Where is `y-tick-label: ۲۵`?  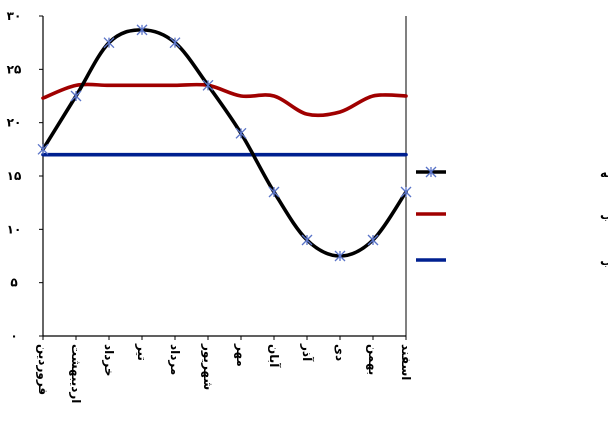
y-tick-label: ۲۵ is located at coordinates (14, 69).